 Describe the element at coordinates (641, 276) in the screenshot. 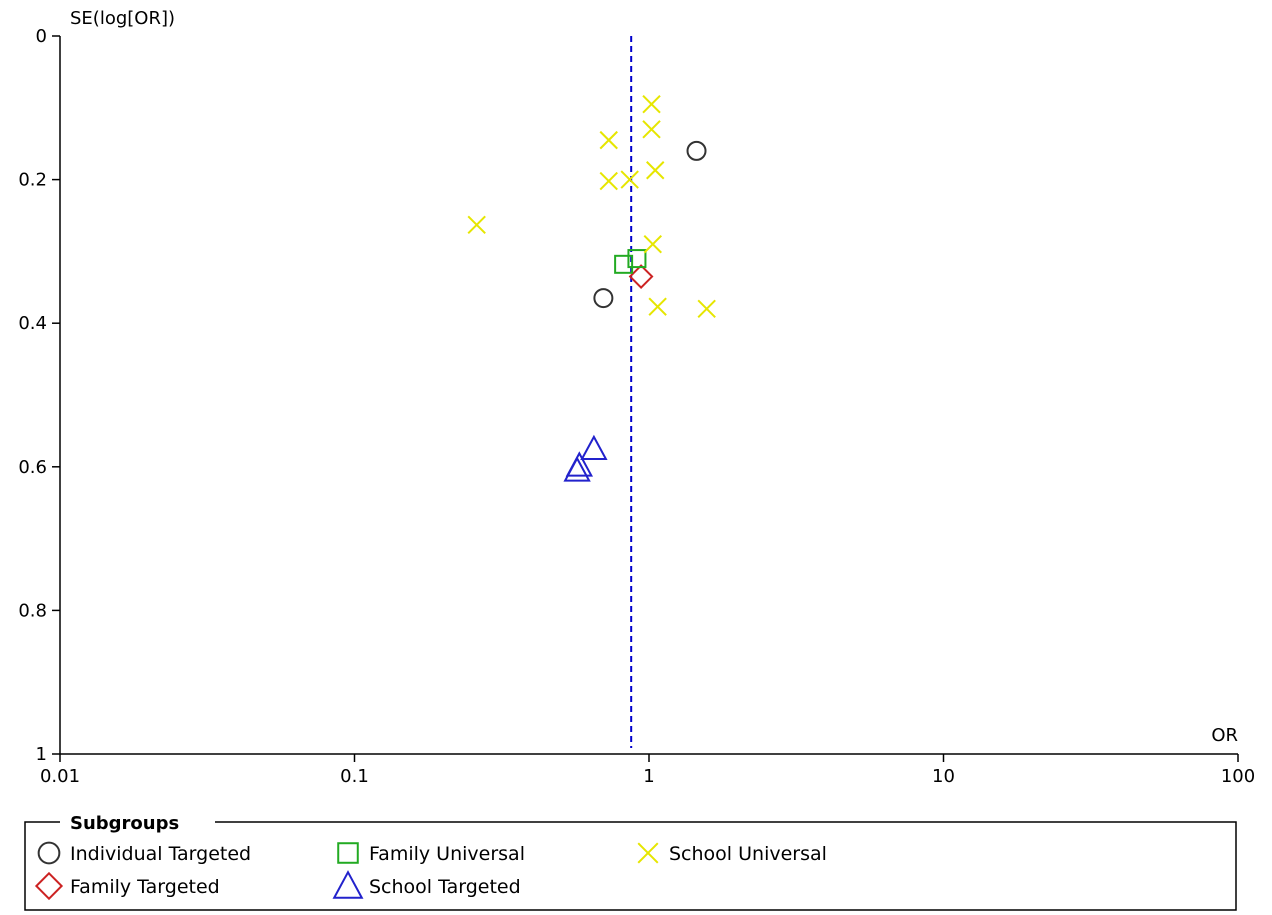

I see `data-point-diamond` at that location.